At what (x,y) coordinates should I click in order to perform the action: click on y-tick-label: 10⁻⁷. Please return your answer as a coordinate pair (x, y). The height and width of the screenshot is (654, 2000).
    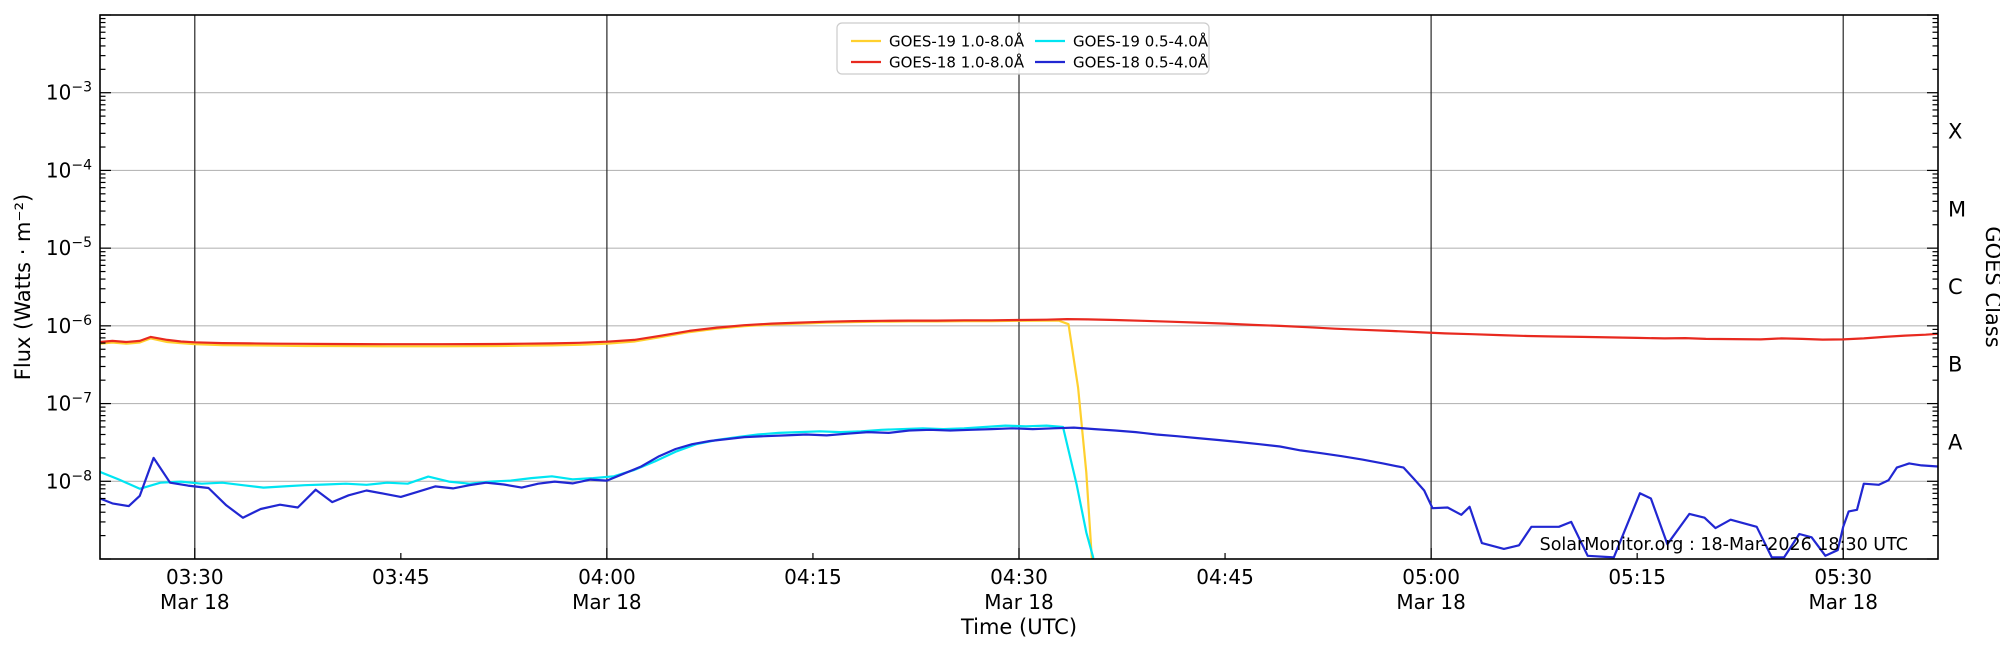
    Looking at the image, I should click on (69, 403).